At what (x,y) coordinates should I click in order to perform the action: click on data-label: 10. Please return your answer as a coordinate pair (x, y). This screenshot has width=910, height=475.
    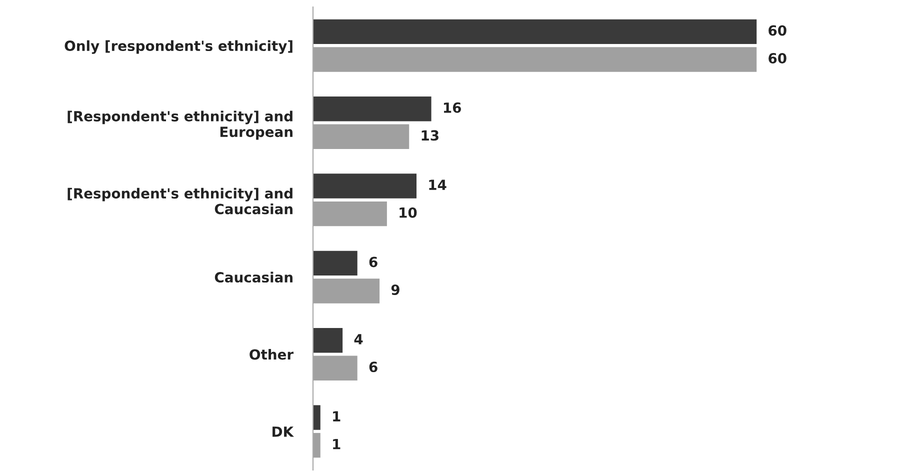
    Looking at the image, I should click on (408, 212).